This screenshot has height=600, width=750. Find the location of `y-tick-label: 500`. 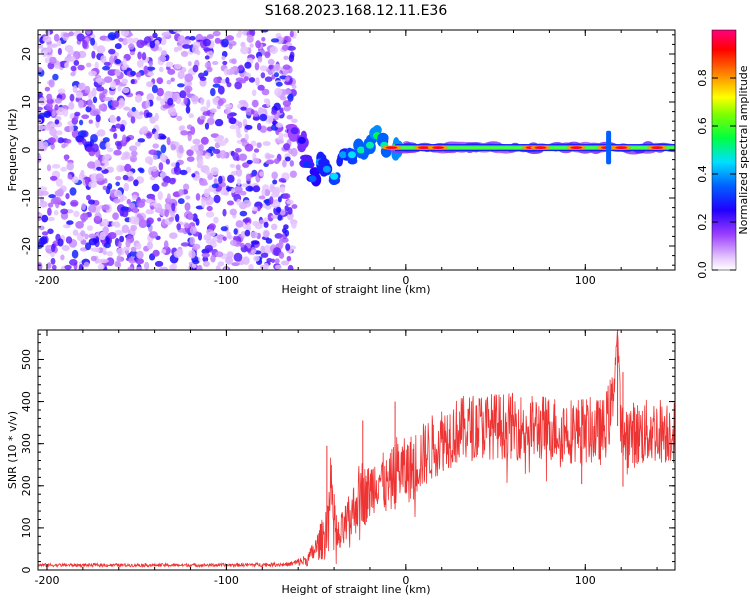

y-tick-label: 500 is located at coordinates (26, 359).